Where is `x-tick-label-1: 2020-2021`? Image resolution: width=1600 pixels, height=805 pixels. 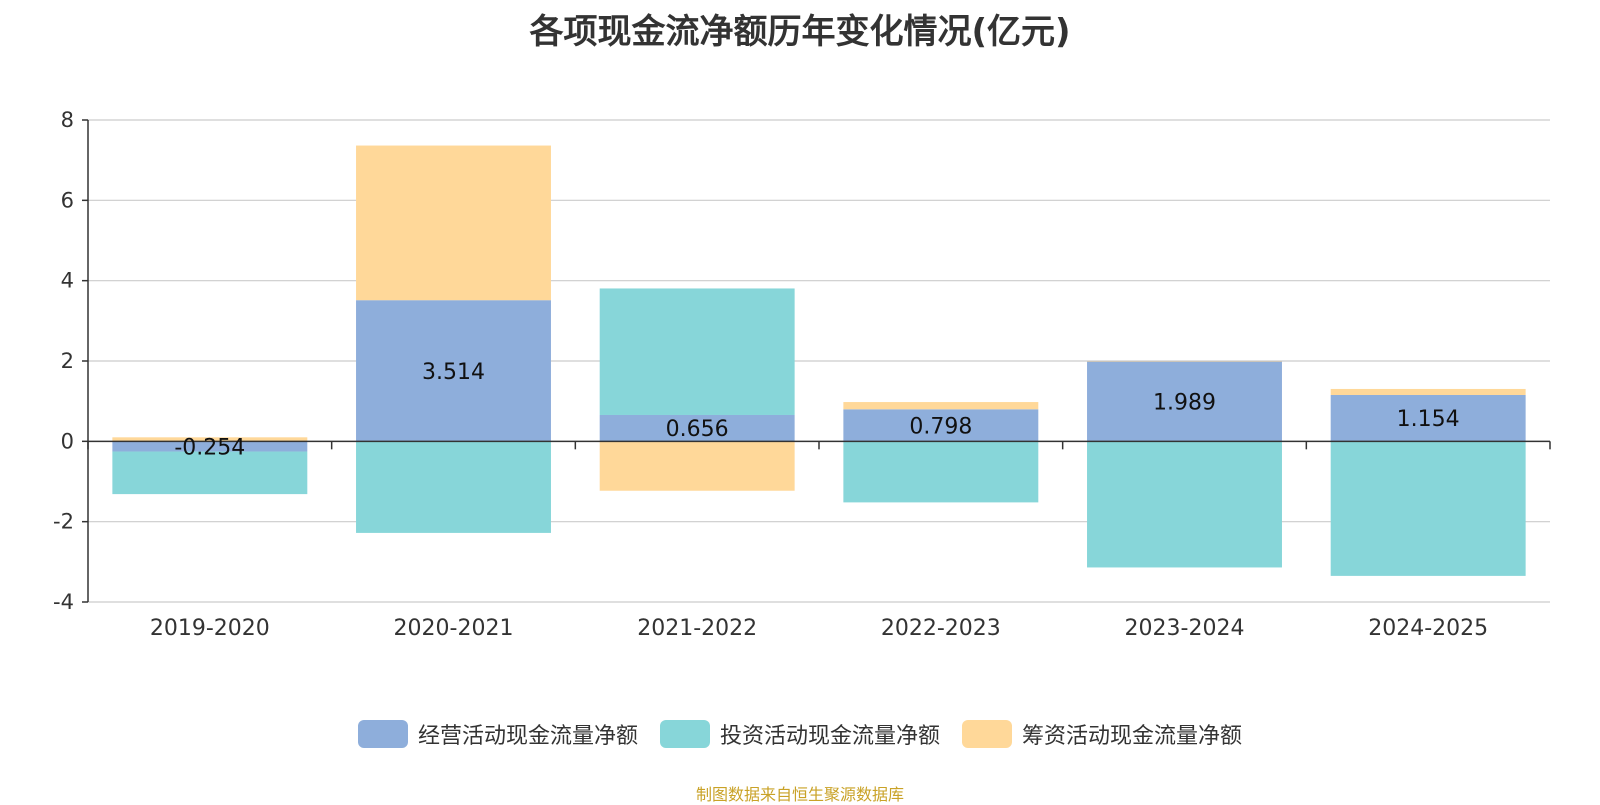
x-tick-label-1: 2020-2021 is located at coordinates (454, 628).